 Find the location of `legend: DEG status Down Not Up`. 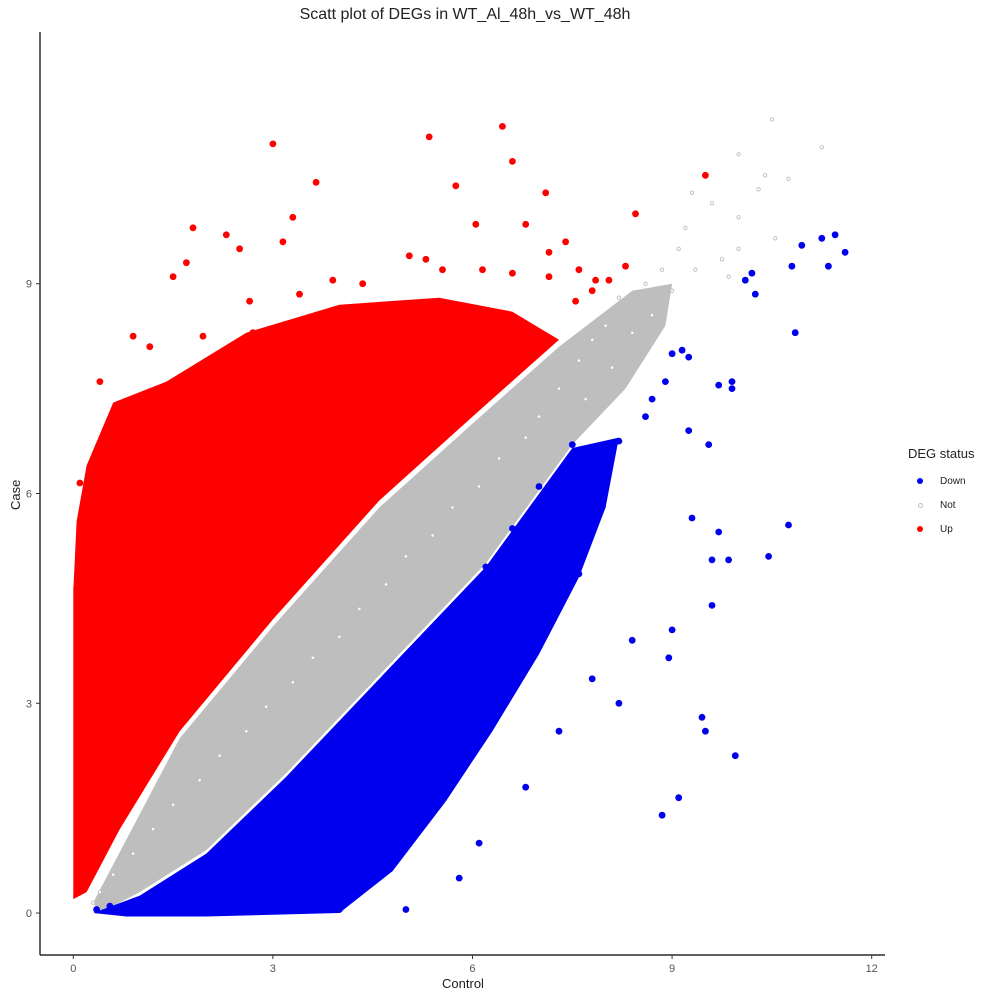

legend: DEG status Down Not Up is located at coordinates (952, 493).